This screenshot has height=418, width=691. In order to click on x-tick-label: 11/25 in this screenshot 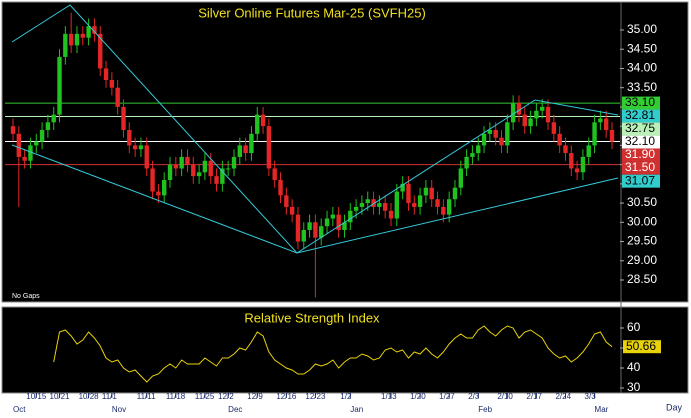, I will do `click(205, 396)`.